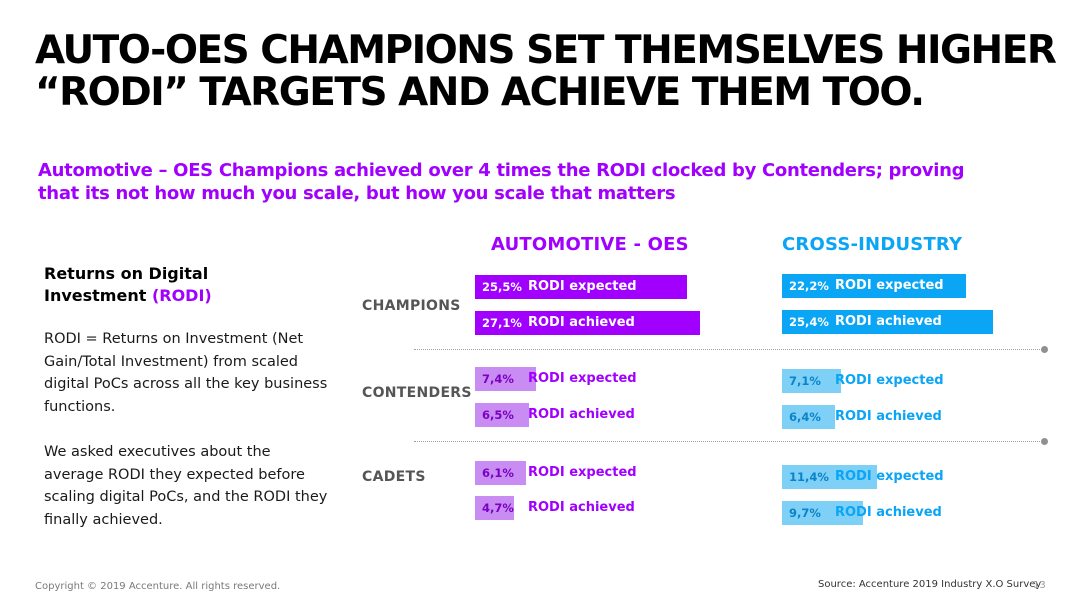 The height and width of the screenshot is (607, 1080). What do you see at coordinates (805, 513) in the screenshot?
I see `cross-industry-cadets-achieved-value: 9,7%` at bounding box center [805, 513].